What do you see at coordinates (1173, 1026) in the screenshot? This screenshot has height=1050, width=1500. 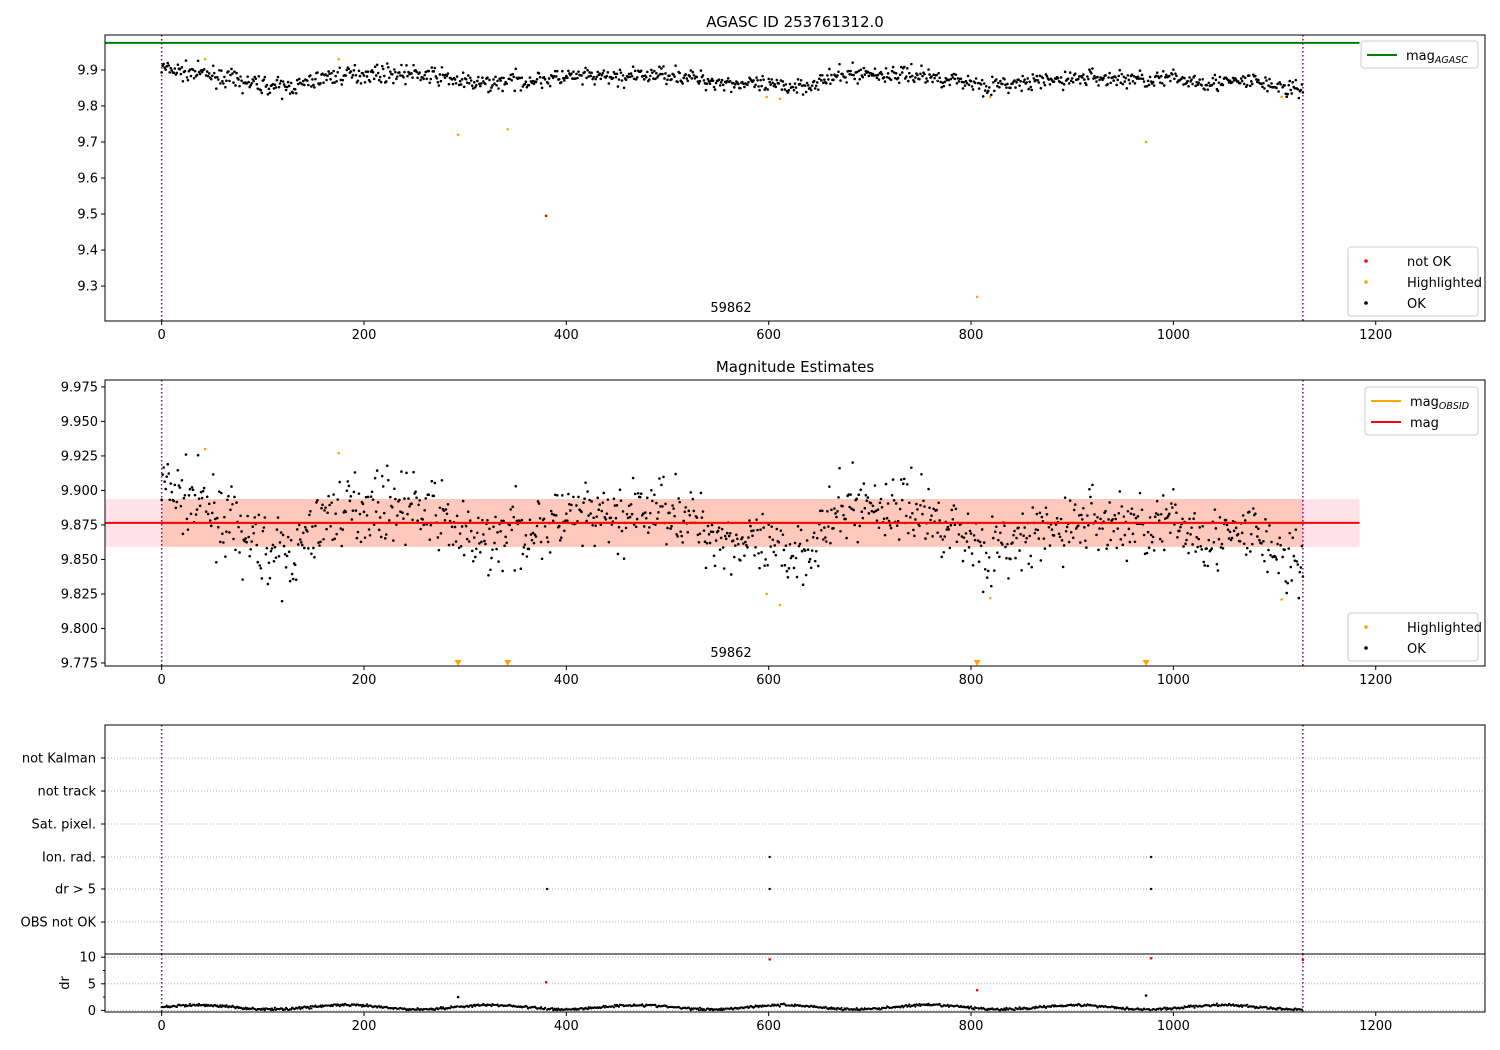 I see `x-tick-label-3: 1000` at bounding box center [1173, 1026].